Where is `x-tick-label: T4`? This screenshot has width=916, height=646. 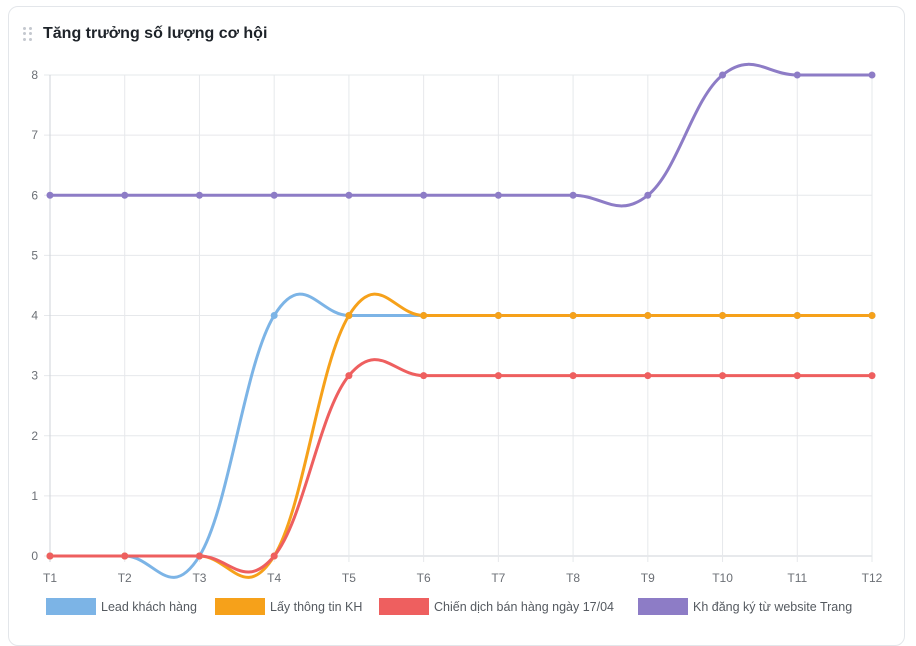
x-tick-label: T4 is located at coordinates (274, 578).